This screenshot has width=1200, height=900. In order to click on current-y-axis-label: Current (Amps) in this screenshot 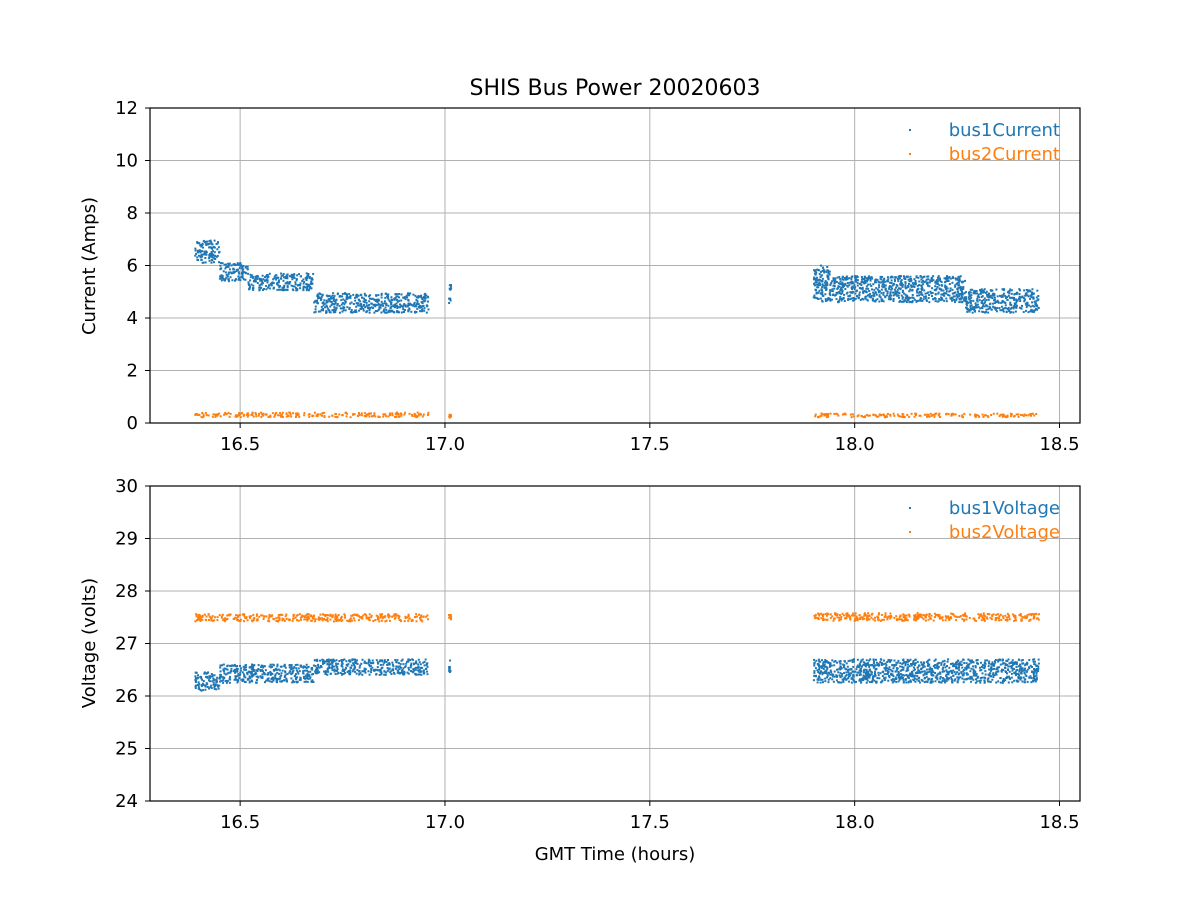, I will do `click(89, 266)`.